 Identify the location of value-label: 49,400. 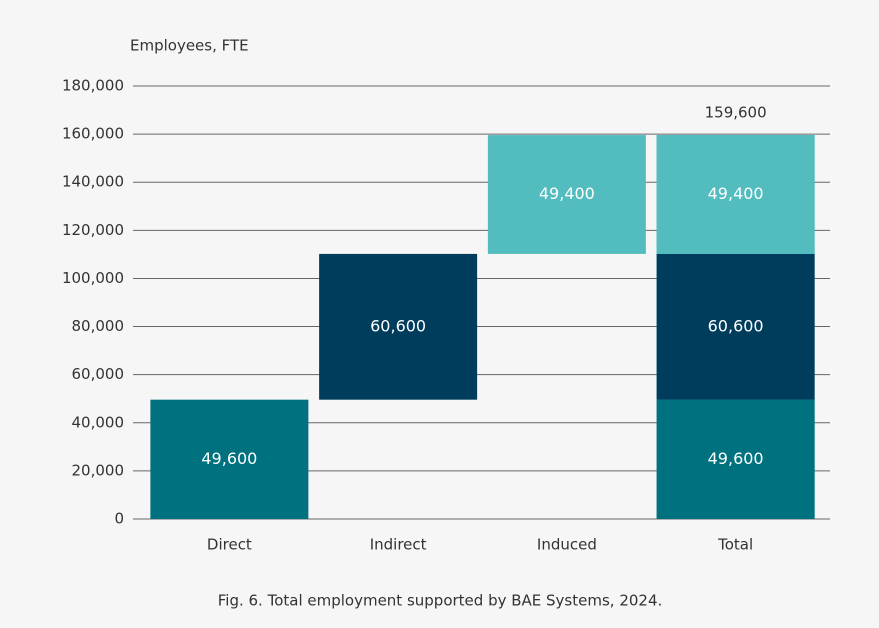
(567, 193).